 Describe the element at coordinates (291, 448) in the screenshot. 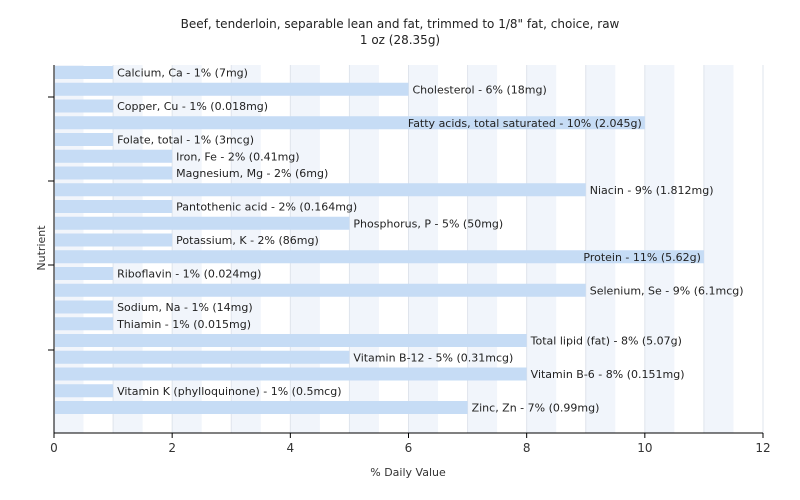

I see `x-tick-label: 4` at that location.